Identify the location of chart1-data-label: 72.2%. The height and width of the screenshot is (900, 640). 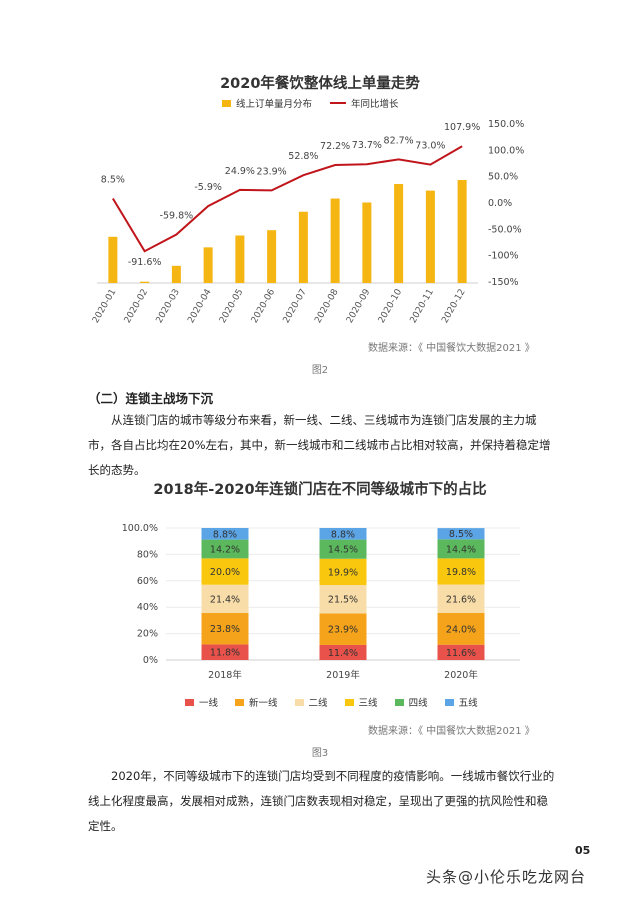
(335, 146).